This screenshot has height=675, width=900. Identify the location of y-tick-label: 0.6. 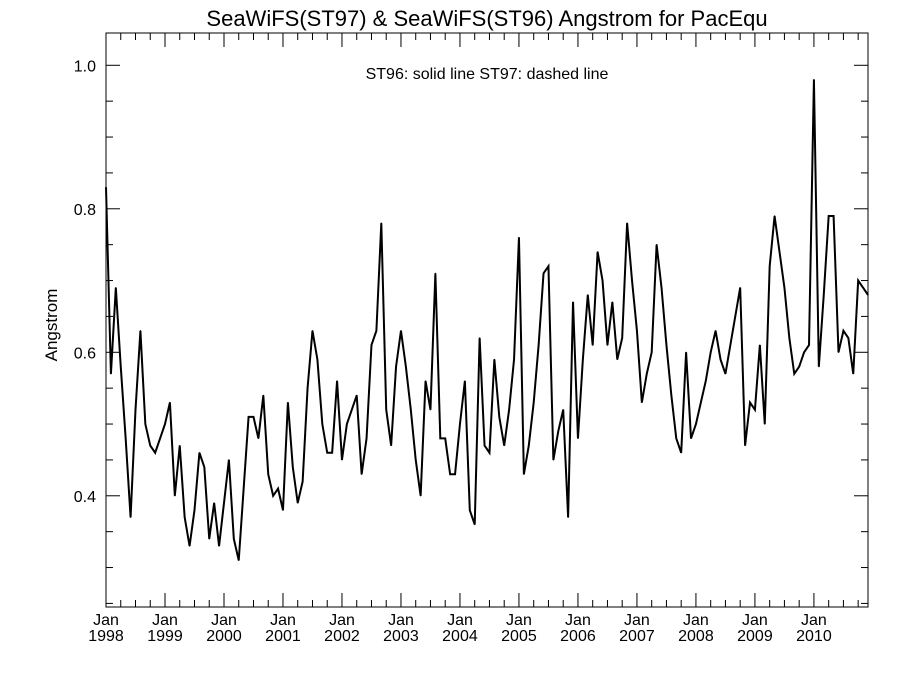
(85, 353).